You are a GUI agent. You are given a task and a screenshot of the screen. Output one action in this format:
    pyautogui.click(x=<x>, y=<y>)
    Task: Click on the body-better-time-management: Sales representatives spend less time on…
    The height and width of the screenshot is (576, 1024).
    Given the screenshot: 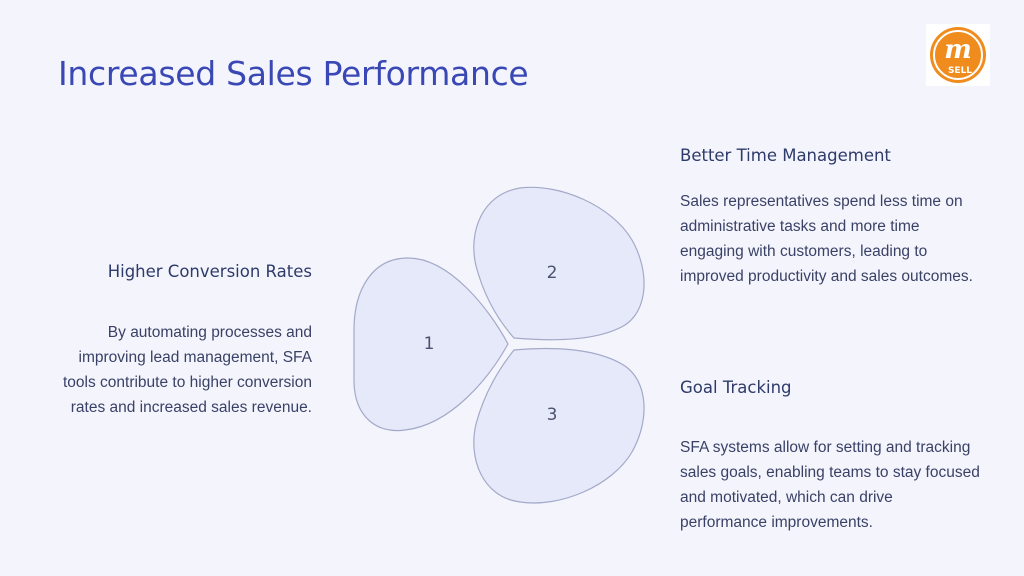 What is the action you would take?
    pyautogui.click(x=826, y=239)
    